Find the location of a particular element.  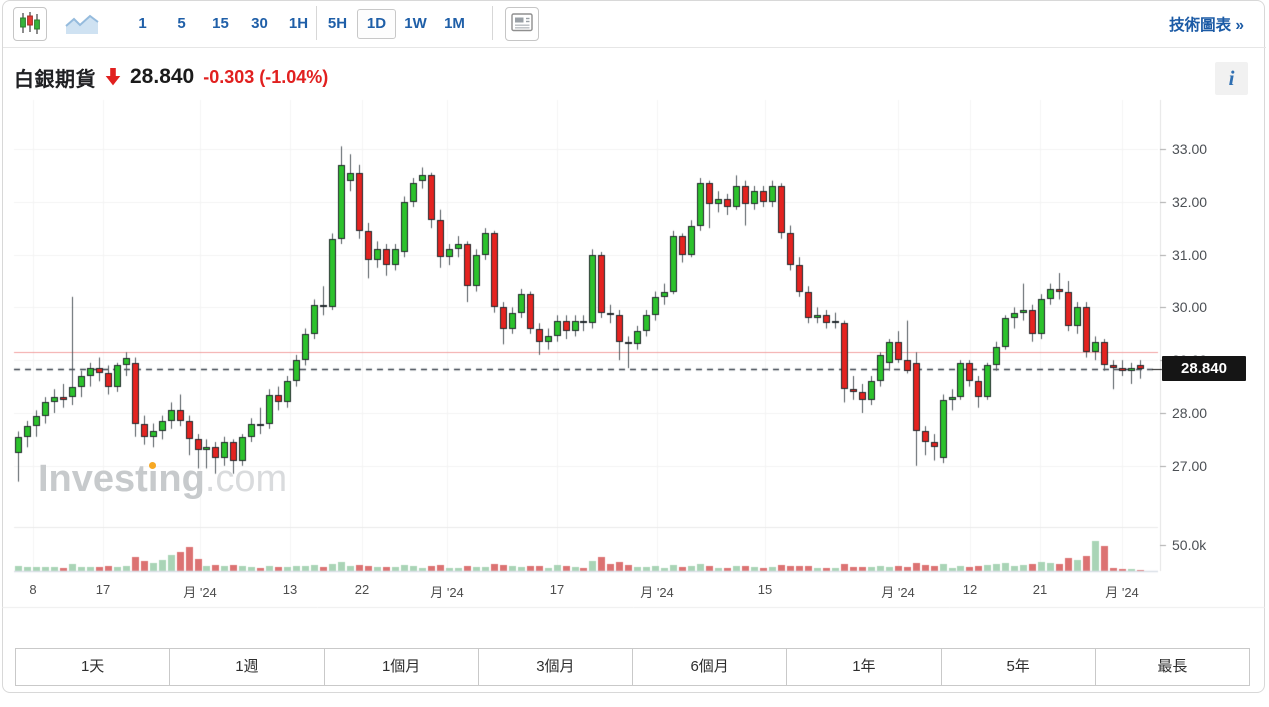

period-button-4: 6個月 is located at coordinates (710, 667).